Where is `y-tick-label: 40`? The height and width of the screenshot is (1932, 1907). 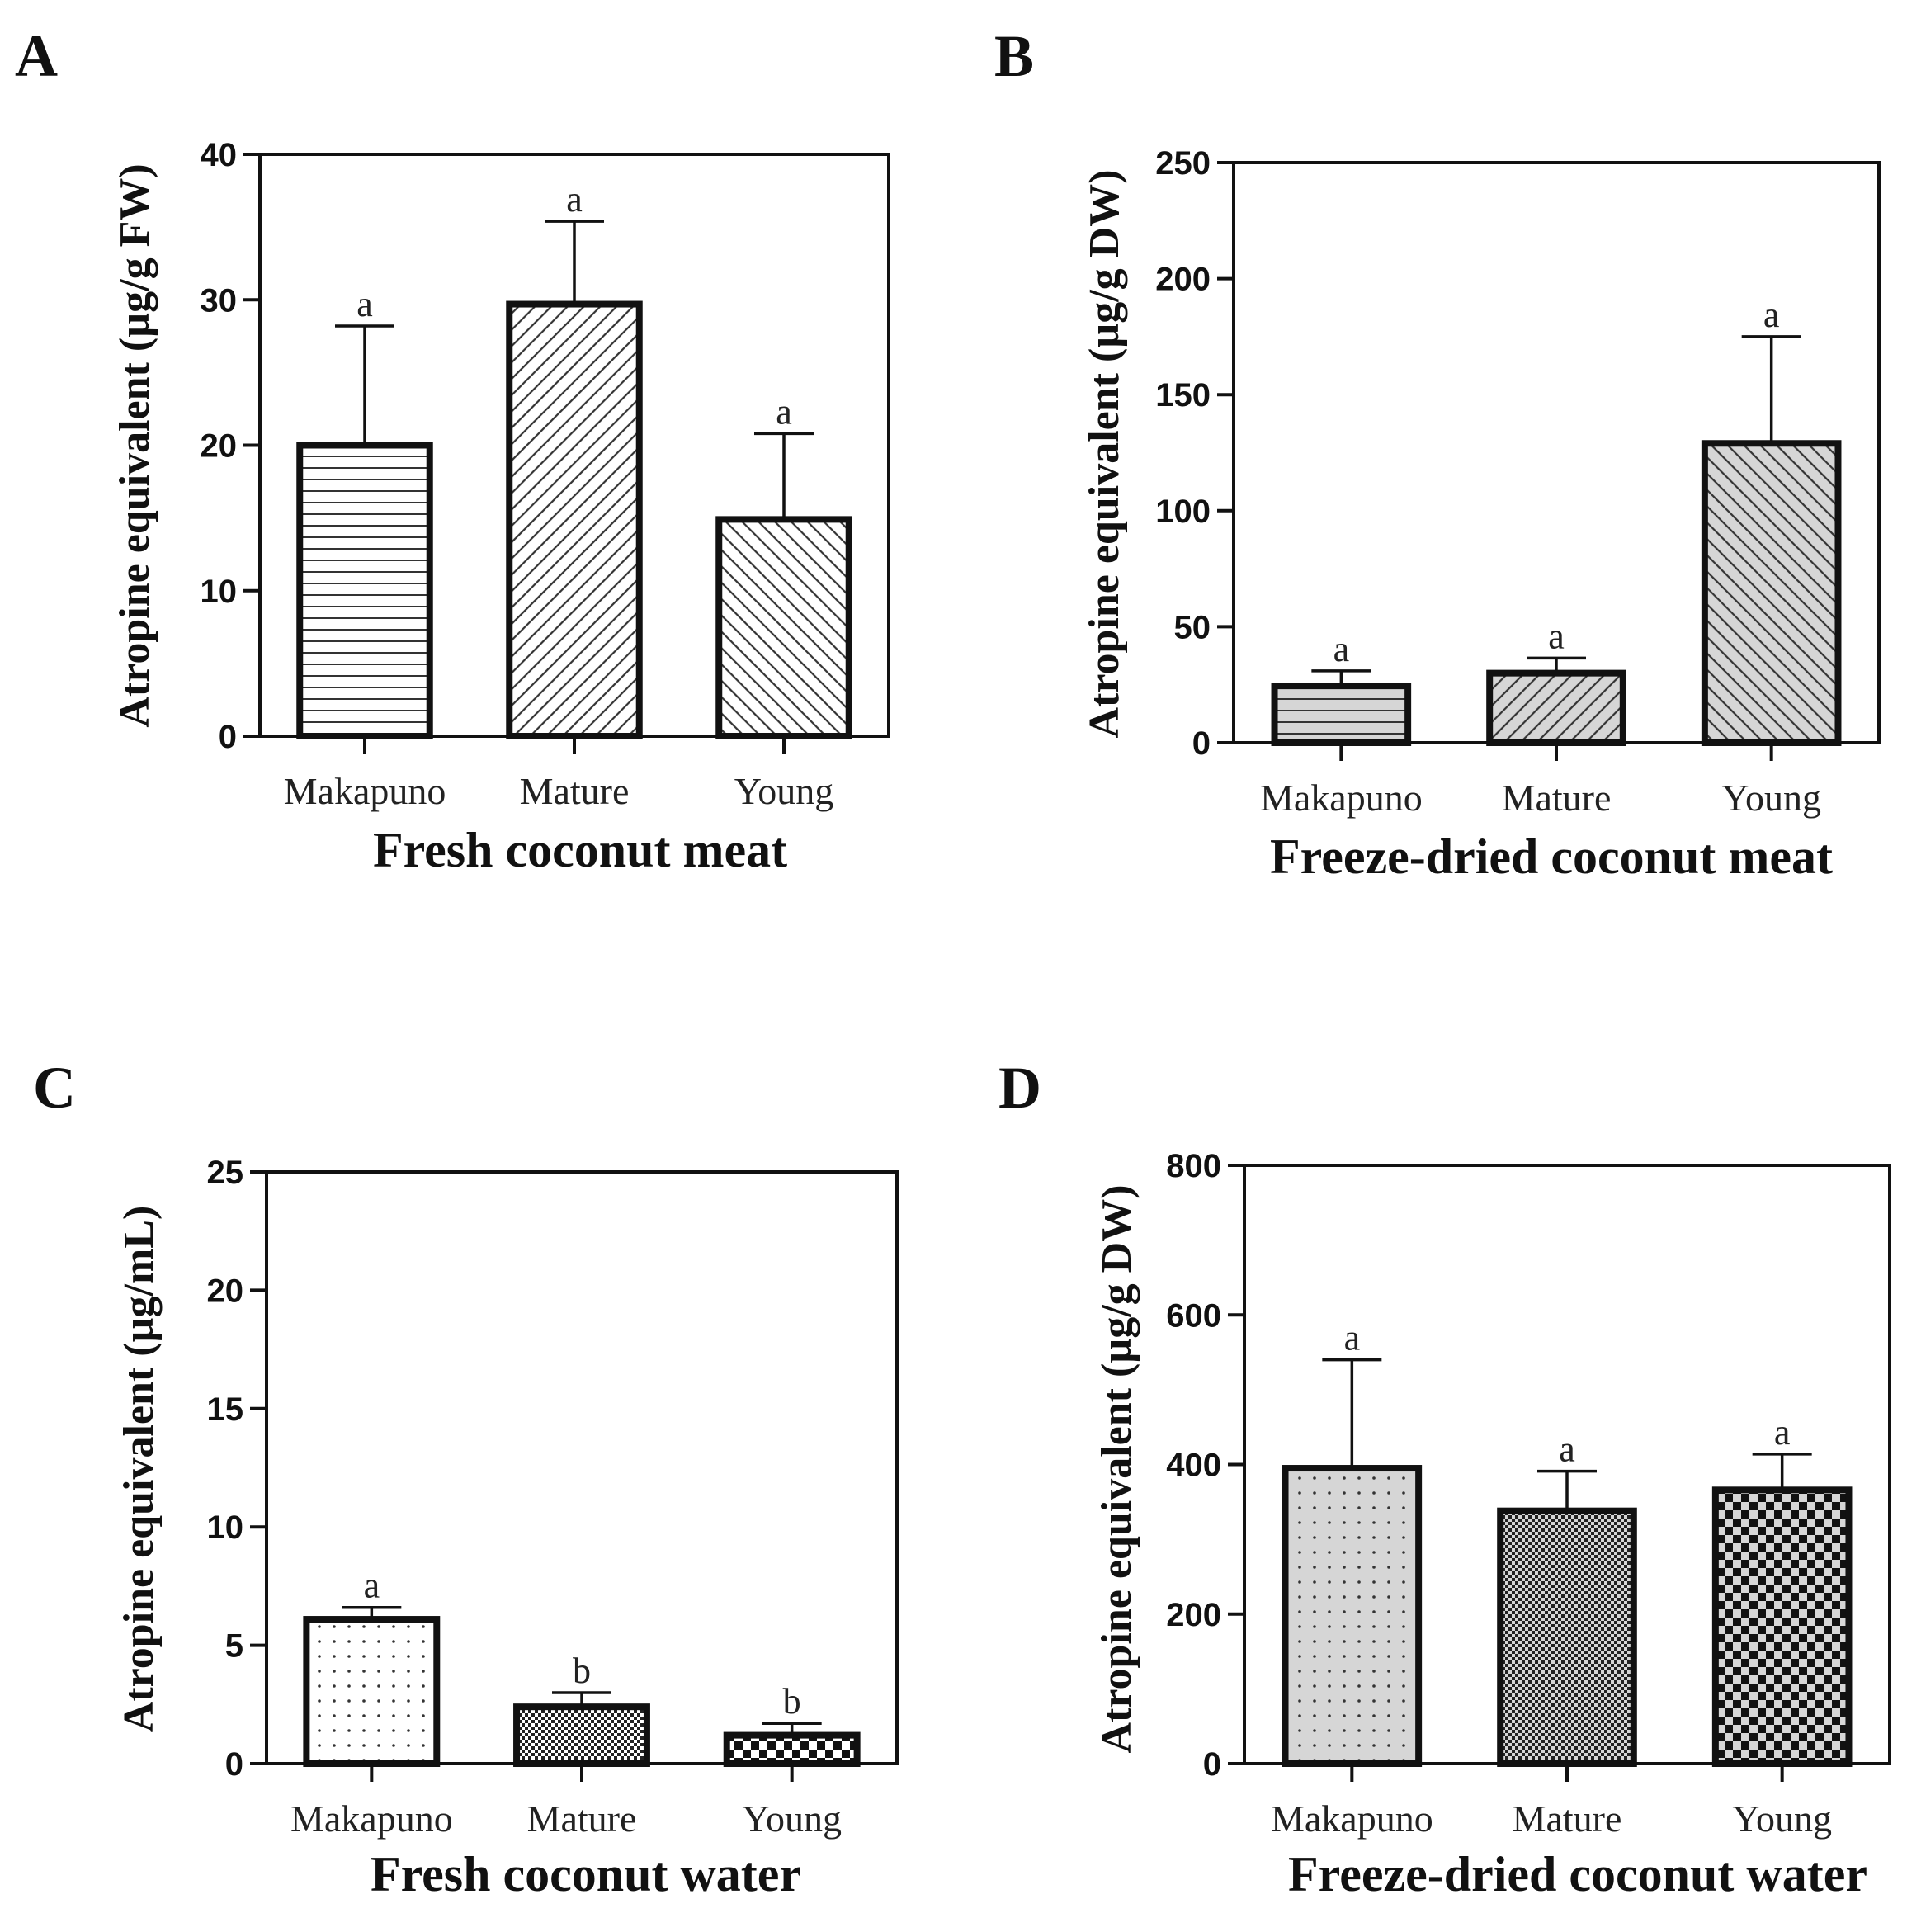
y-tick-label: 40 is located at coordinates (219, 155).